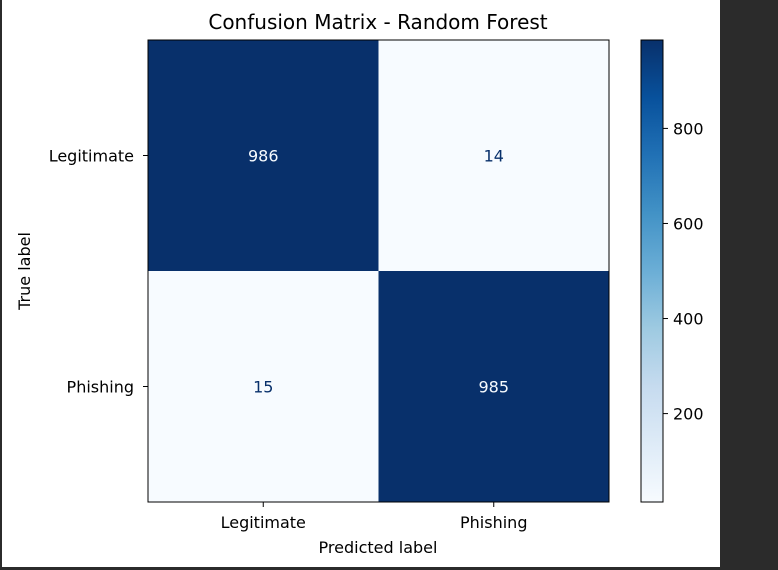 Image resolution: width=778 pixels, height=570 pixels. Describe the element at coordinates (749, 285) in the screenshot. I see `background-panel` at that location.